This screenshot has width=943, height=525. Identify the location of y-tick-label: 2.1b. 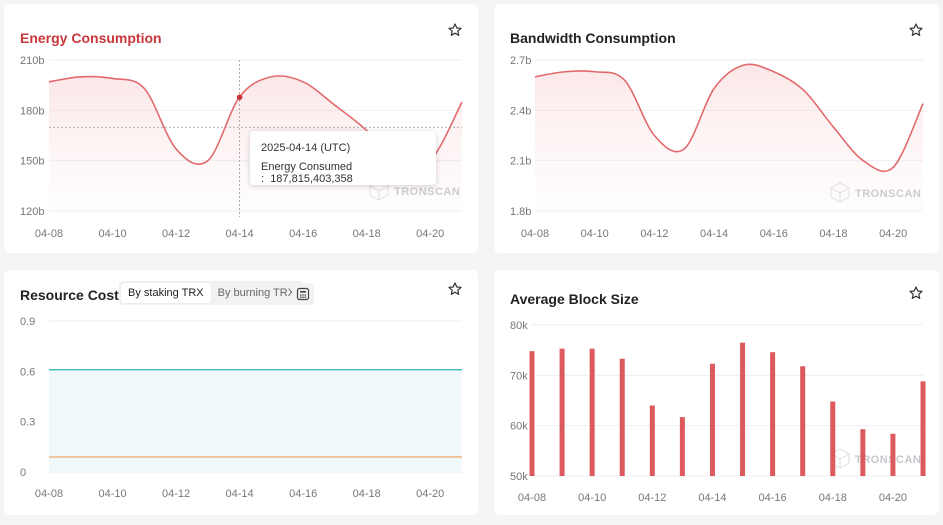
(520, 162).